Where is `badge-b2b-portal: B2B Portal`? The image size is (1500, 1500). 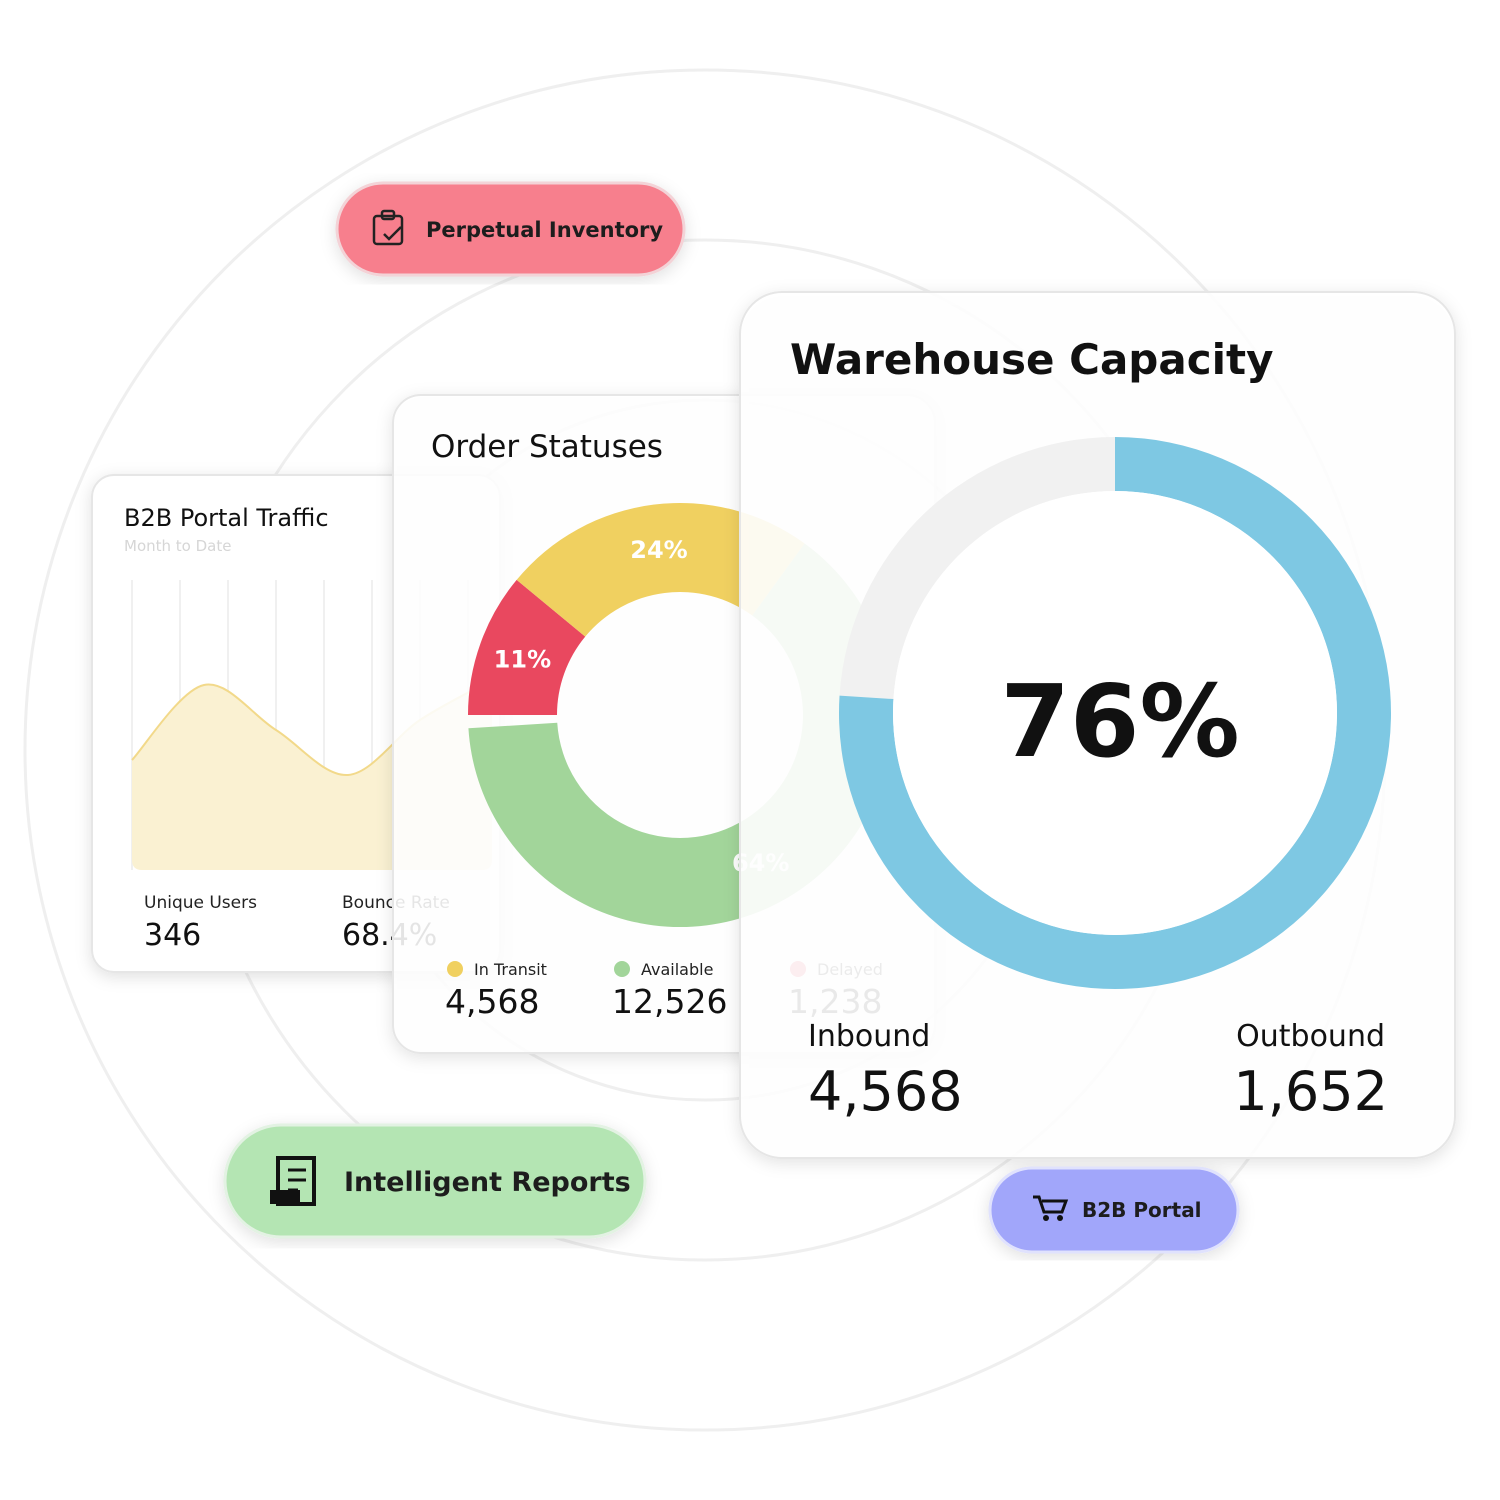 badge-b2b-portal: B2B Portal is located at coordinates (1114, 1210).